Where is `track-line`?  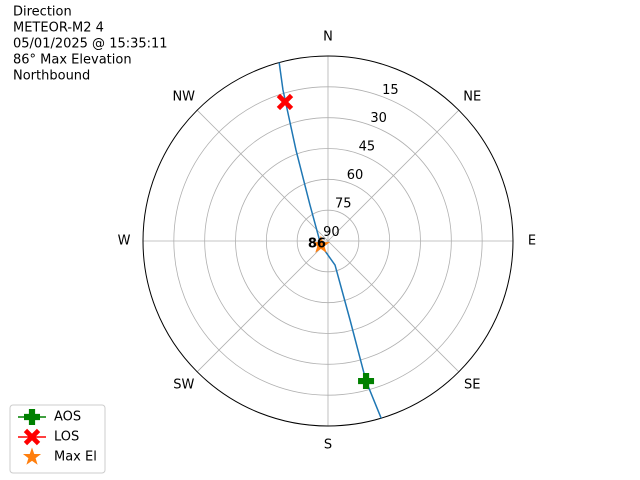
track-line is located at coordinates (330, 240).